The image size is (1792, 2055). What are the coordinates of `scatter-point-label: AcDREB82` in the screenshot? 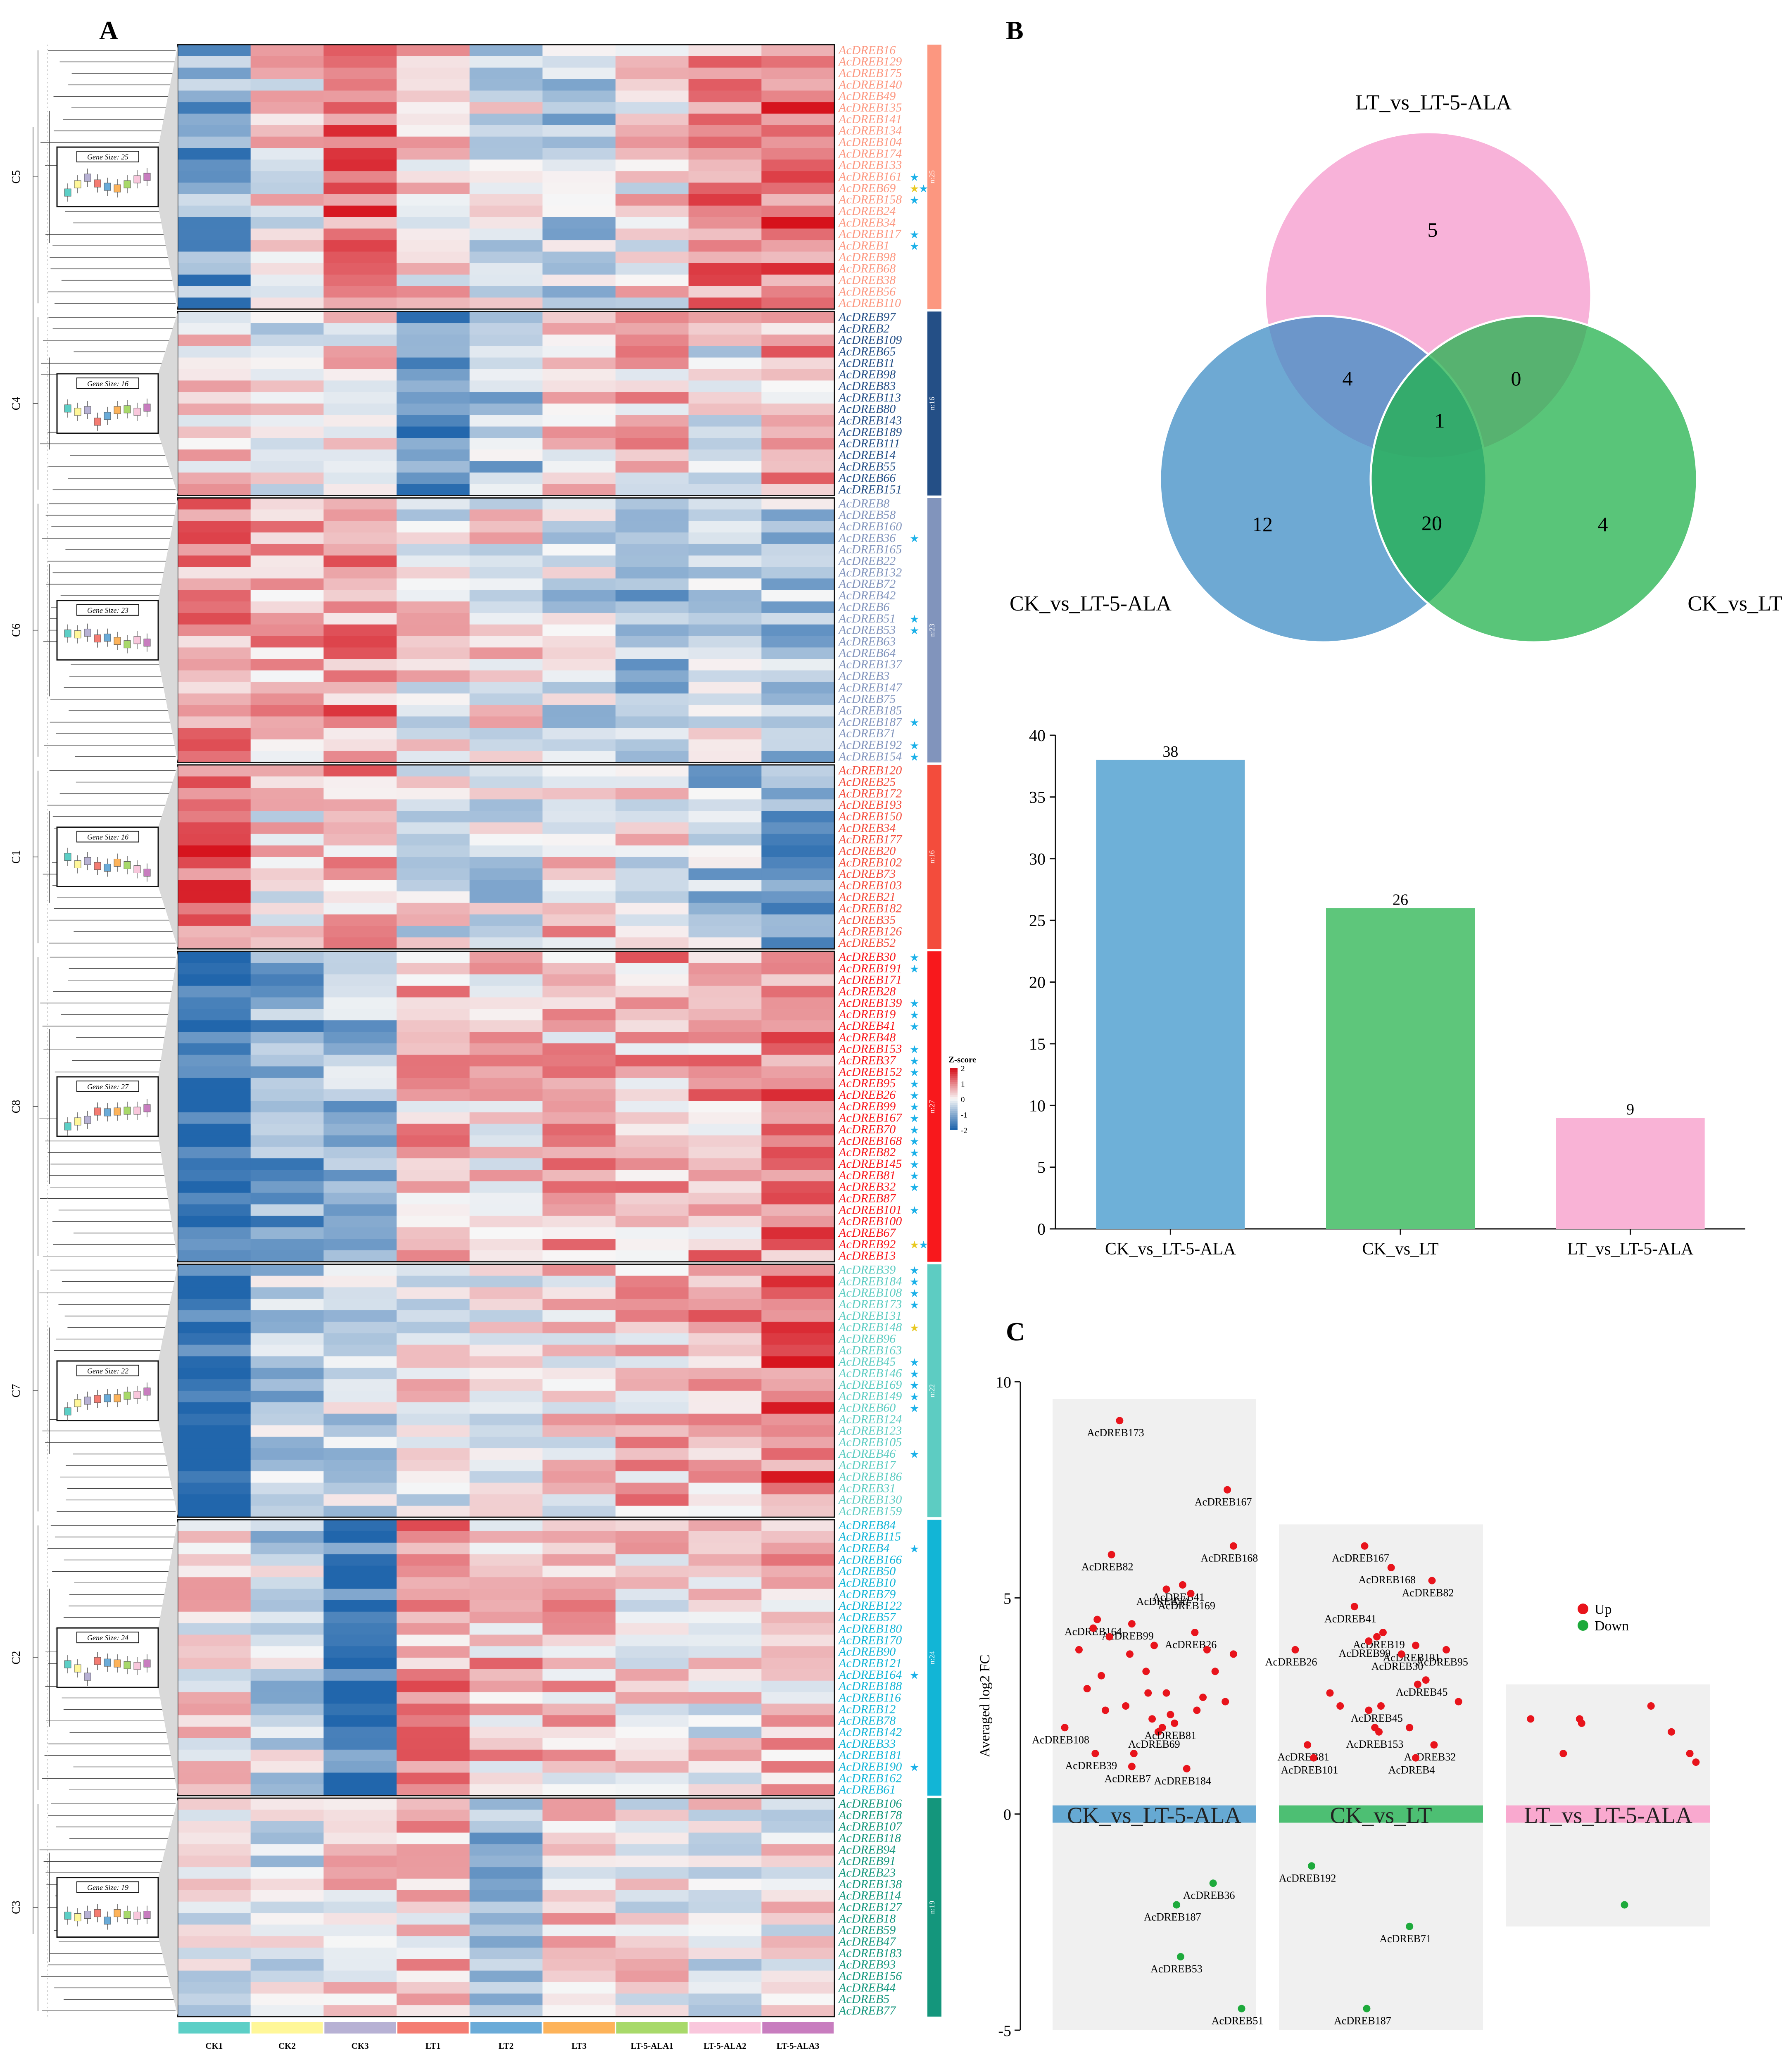 It's located at (1428, 1593).